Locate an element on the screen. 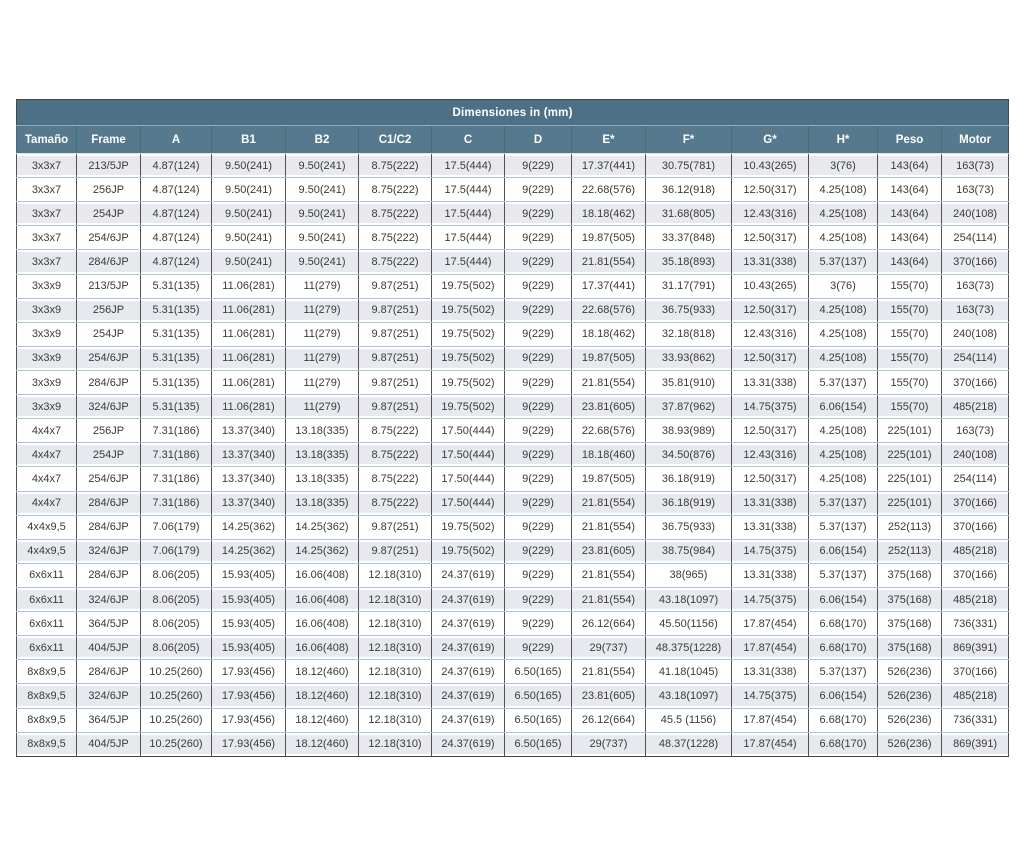  cell: 26.12(664) is located at coordinates (608, 624).